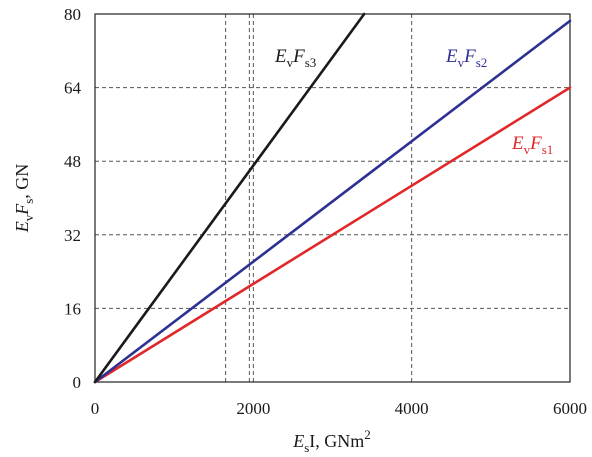  What do you see at coordinates (77, 382) in the screenshot?
I see `y-tick-label: 0` at bounding box center [77, 382].